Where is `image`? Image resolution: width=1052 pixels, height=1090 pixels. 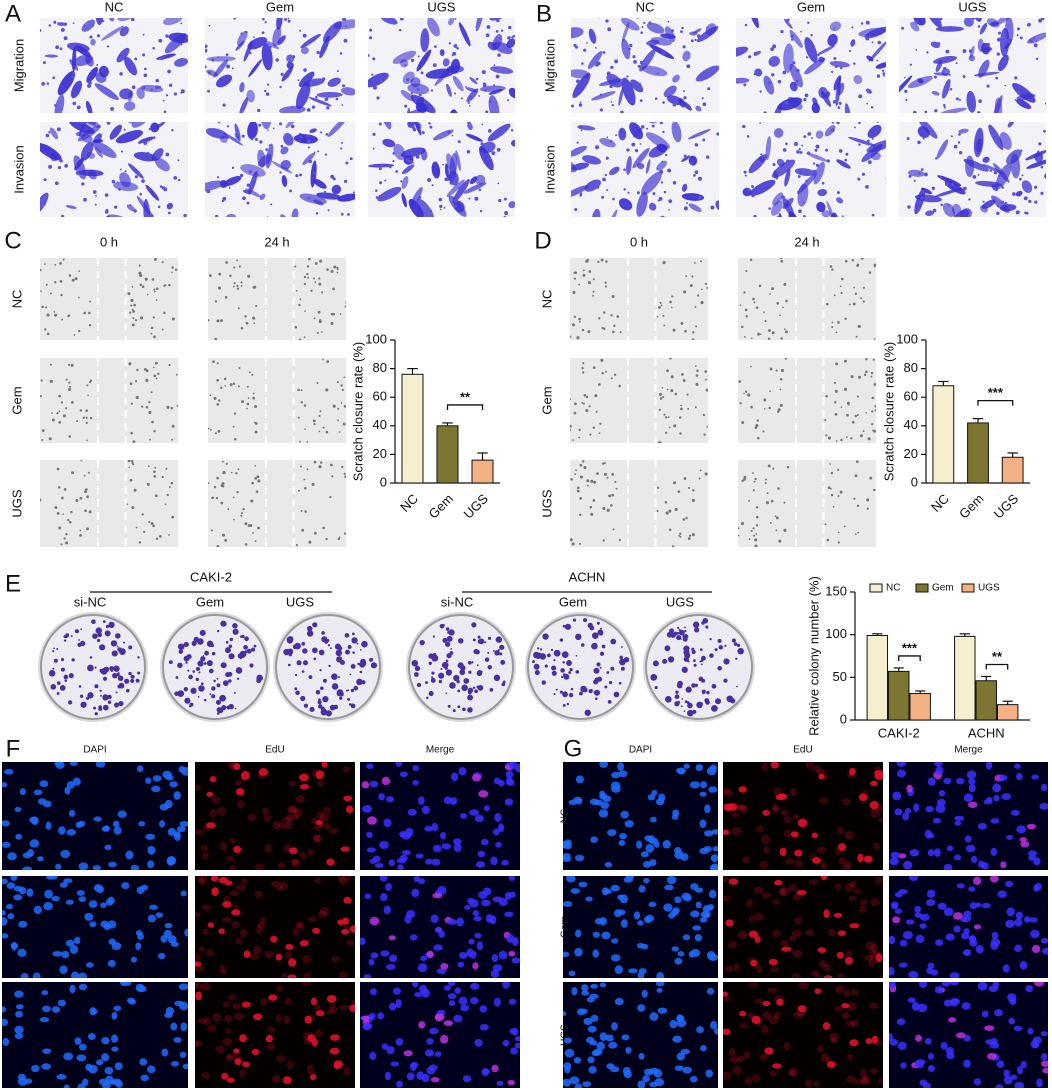 image is located at coordinates (968, 1035).